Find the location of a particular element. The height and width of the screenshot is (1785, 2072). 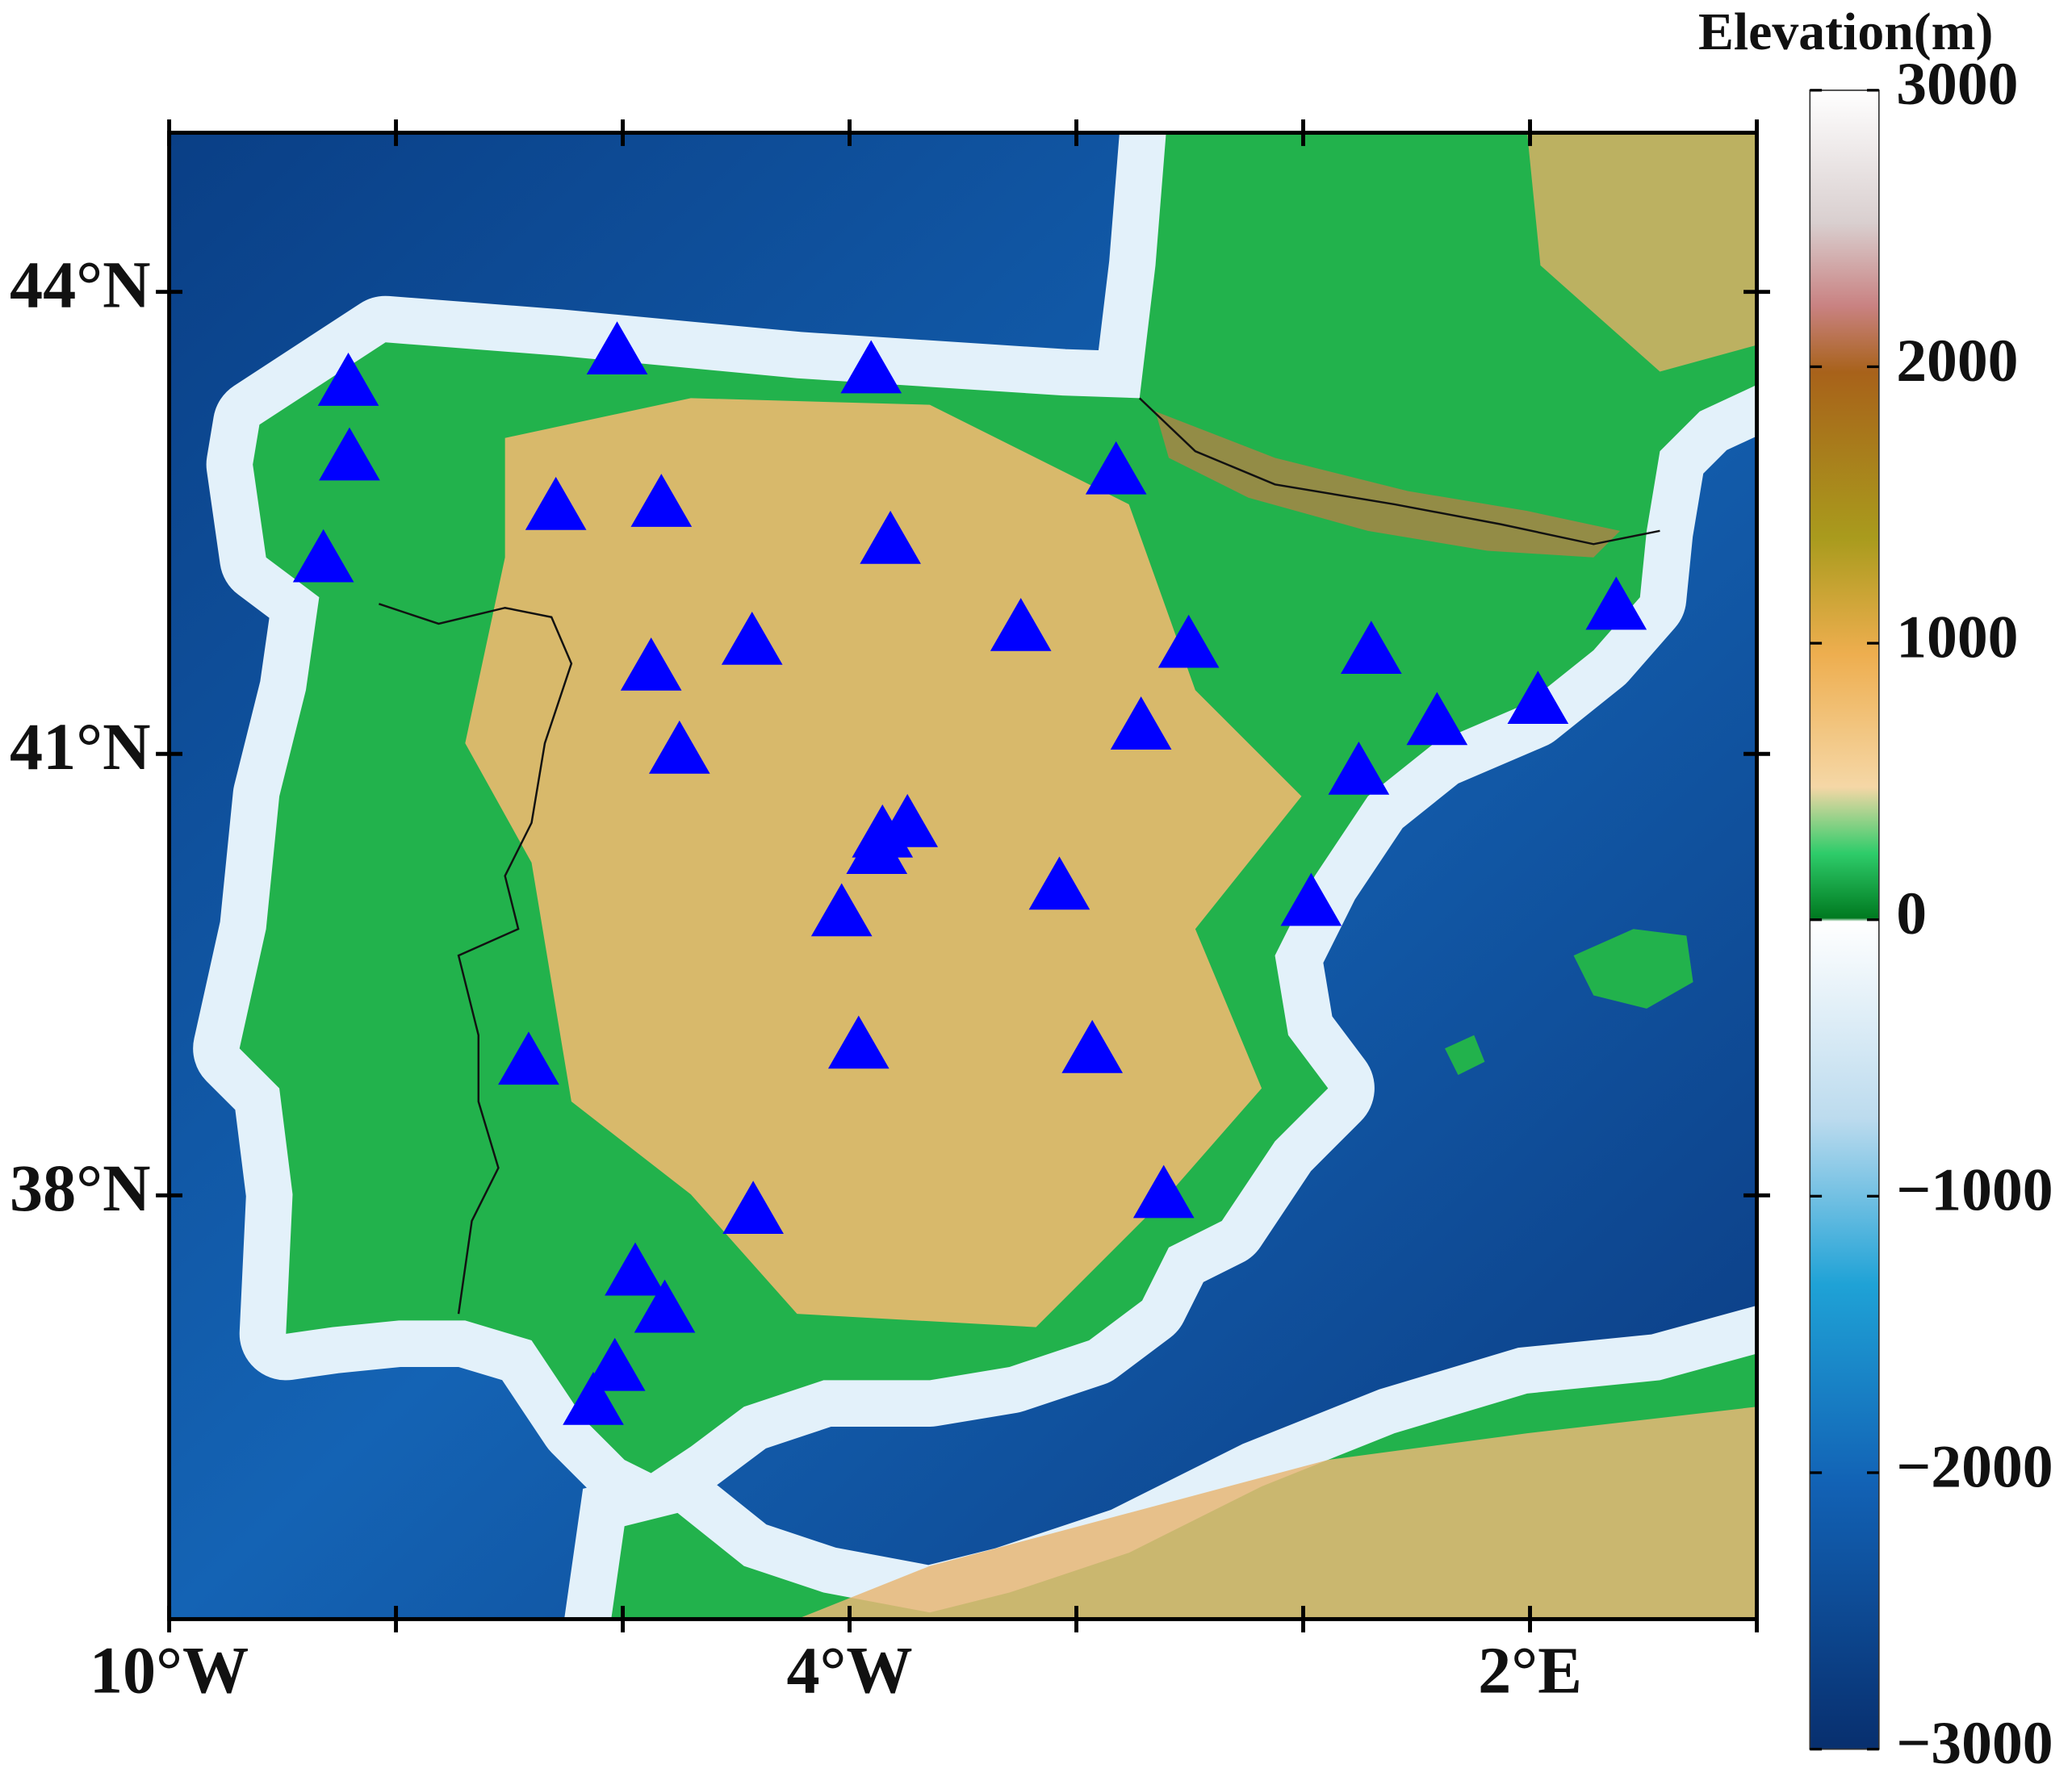

y-tick-label: 41°N is located at coordinates (80, 747).